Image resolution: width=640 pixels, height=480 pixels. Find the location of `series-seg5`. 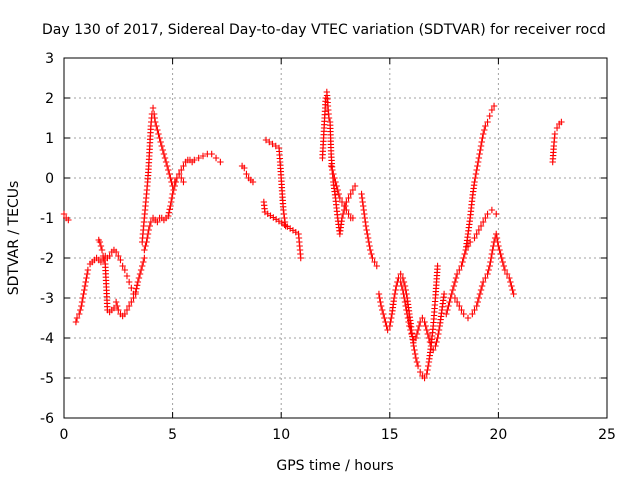

series-seg5 is located at coordinates (164, 212).